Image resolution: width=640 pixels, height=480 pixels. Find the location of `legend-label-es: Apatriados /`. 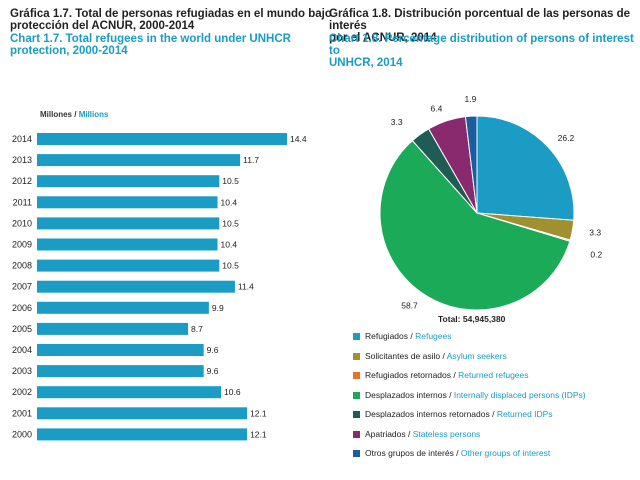

legend-label-es: Apatriados / is located at coordinates (389, 433).